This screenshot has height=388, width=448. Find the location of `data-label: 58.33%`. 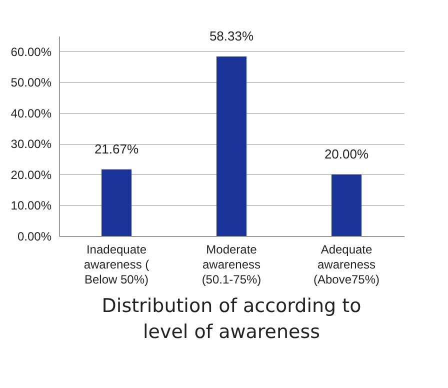

data-label: 58.33% is located at coordinates (231, 36).